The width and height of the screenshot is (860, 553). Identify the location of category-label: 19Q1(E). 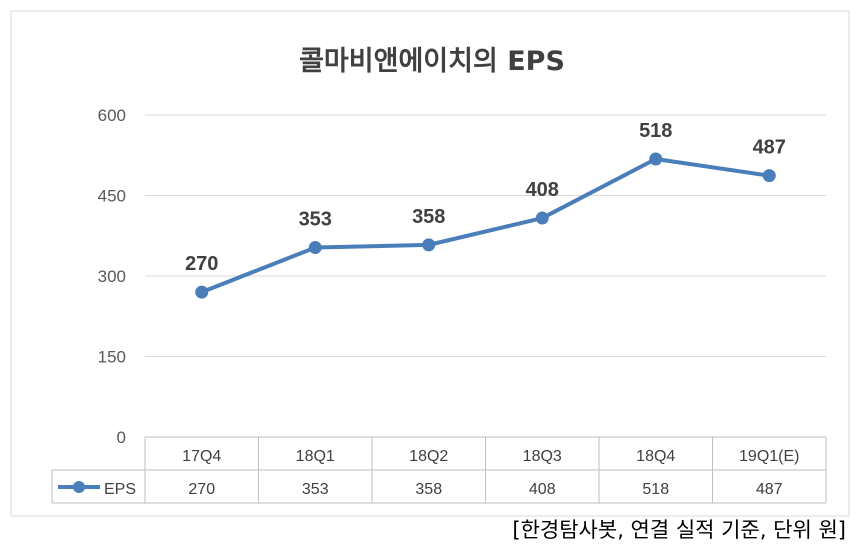
(769, 456).